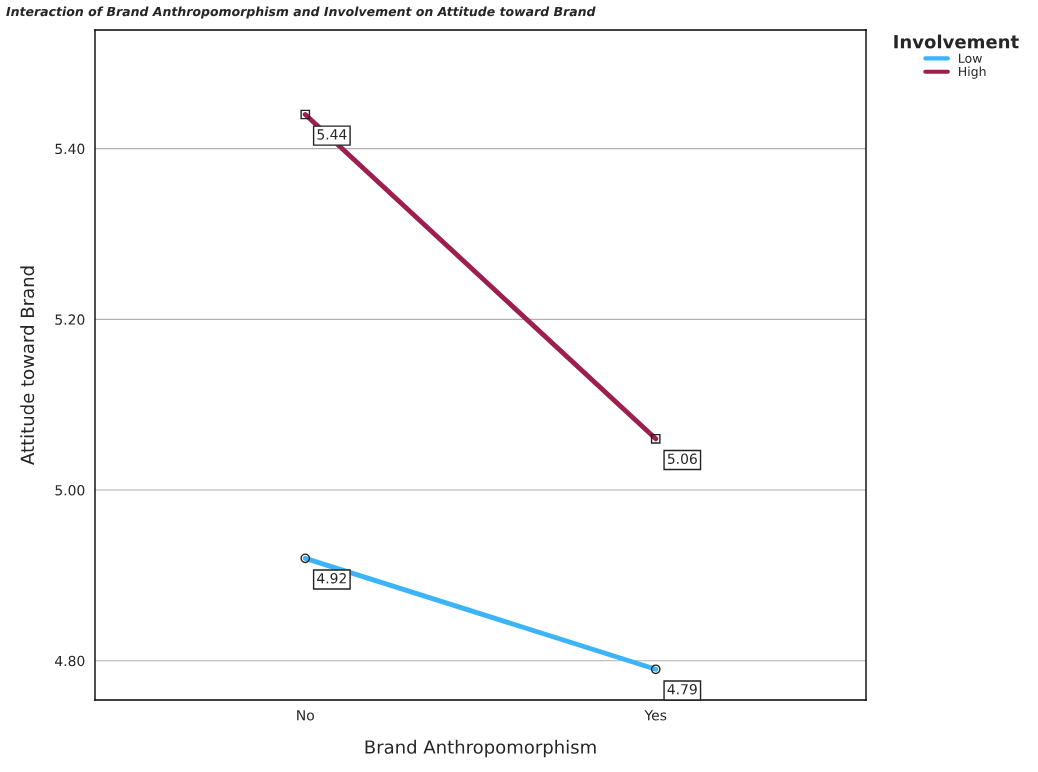  What do you see at coordinates (70, 661) in the screenshot?
I see `y-tick-label: 4.80` at bounding box center [70, 661].